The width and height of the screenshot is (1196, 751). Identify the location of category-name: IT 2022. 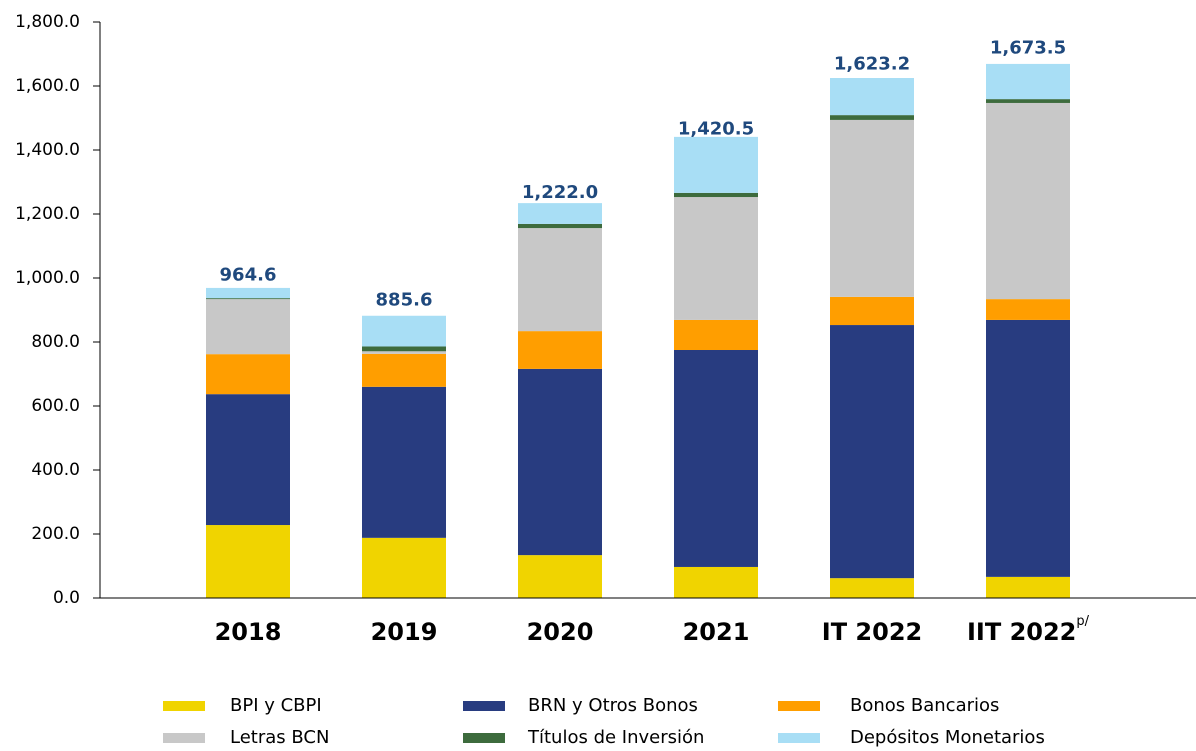
(872, 632).